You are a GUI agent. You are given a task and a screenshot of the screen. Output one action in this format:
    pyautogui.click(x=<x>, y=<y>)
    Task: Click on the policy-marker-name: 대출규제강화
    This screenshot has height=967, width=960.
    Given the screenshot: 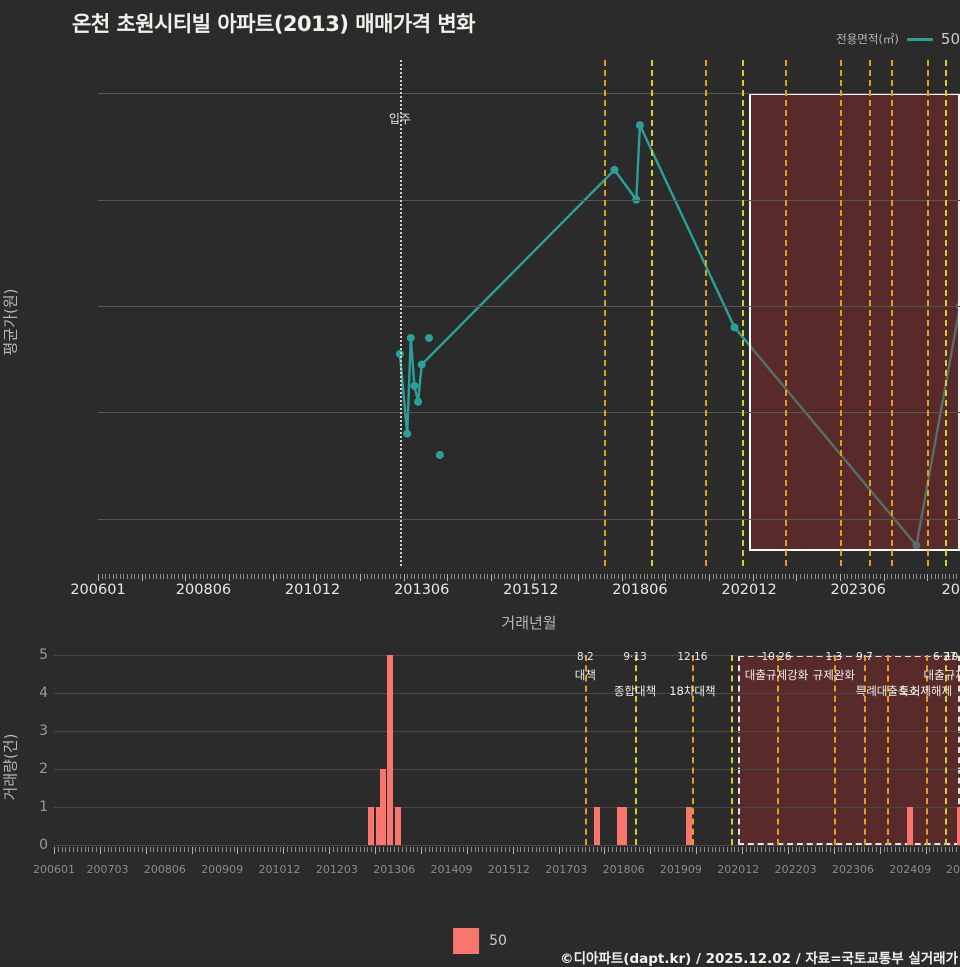 What is the action you would take?
    pyautogui.click(x=776, y=675)
    